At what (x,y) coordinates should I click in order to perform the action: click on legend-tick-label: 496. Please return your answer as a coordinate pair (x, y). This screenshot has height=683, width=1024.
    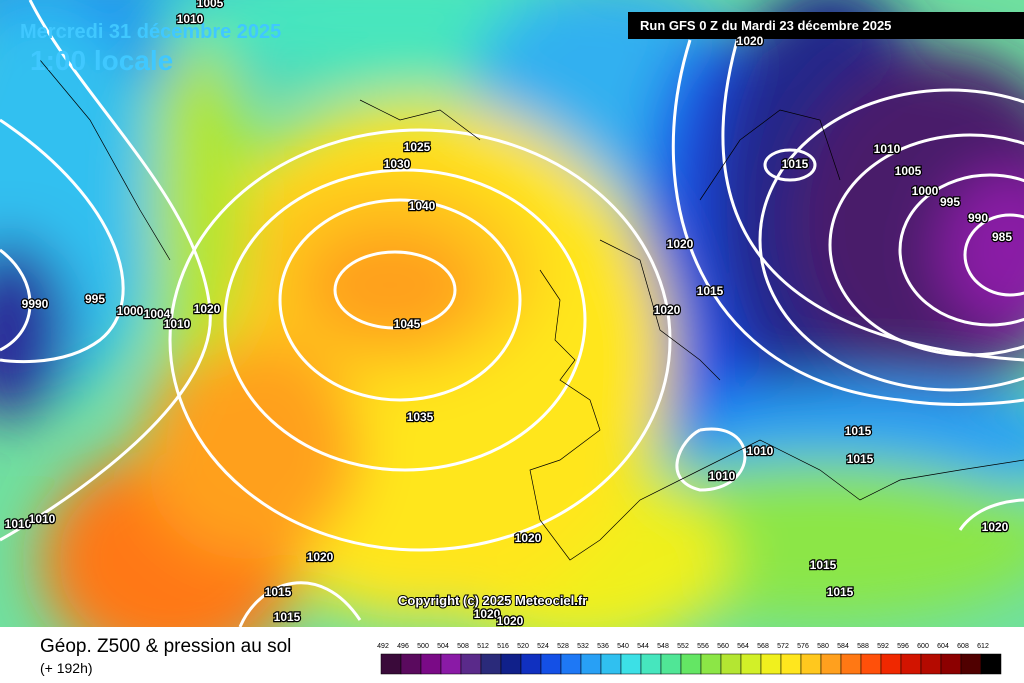
    Looking at the image, I should click on (403, 646).